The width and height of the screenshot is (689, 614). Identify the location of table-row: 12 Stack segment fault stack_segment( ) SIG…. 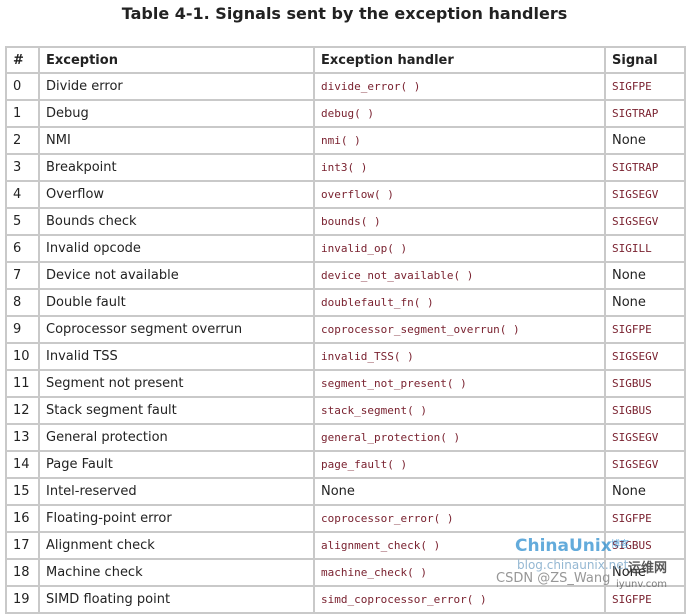
(345, 410).